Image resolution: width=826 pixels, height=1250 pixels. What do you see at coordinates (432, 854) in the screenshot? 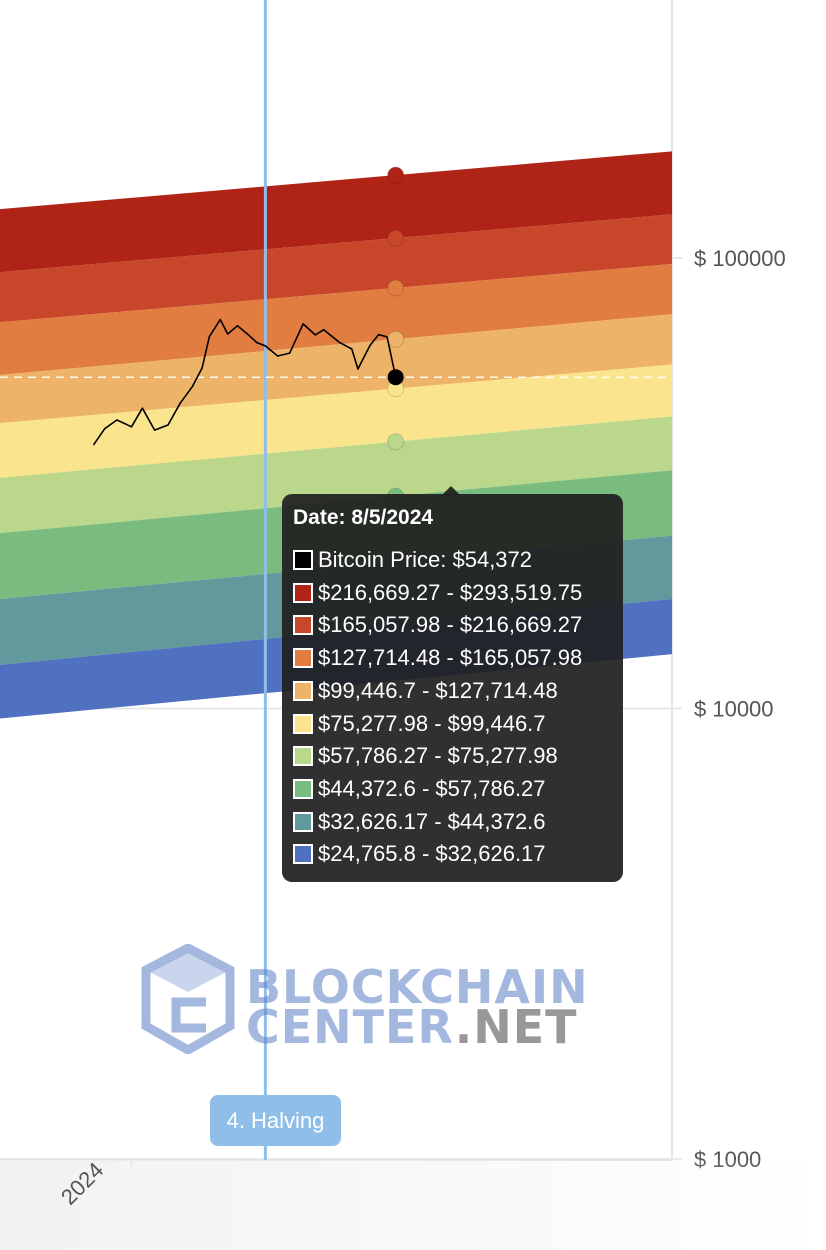
I see `tooltip-row-label: $24,765.8 - $32,626.17` at bounding box center [432, 854].